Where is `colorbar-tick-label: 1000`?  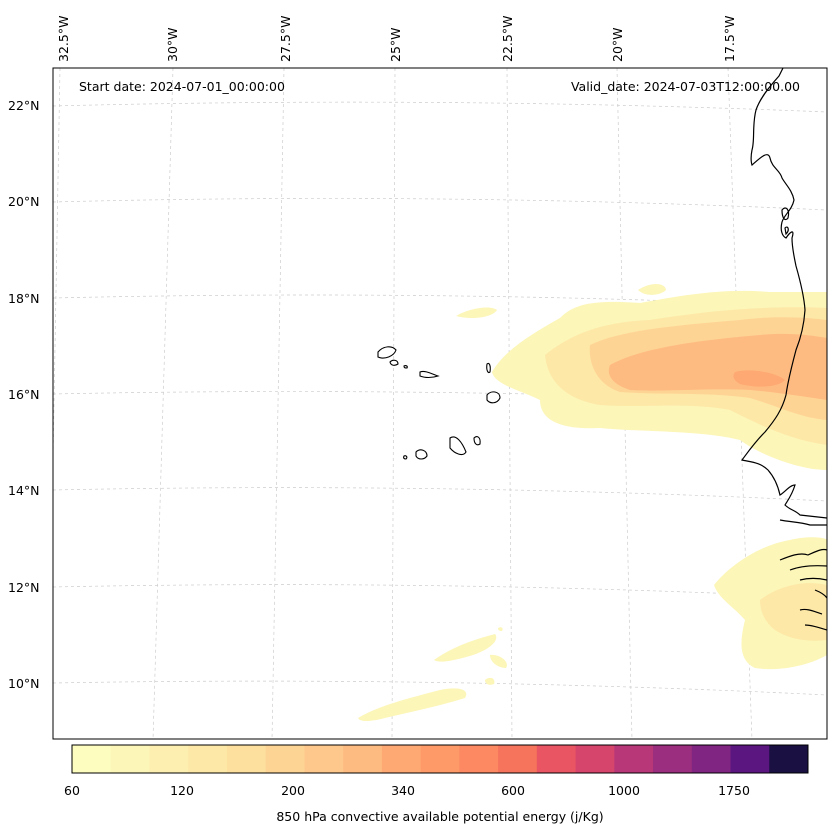
colorbar-tick-label: 1000 is located at coordinates (624, 790).